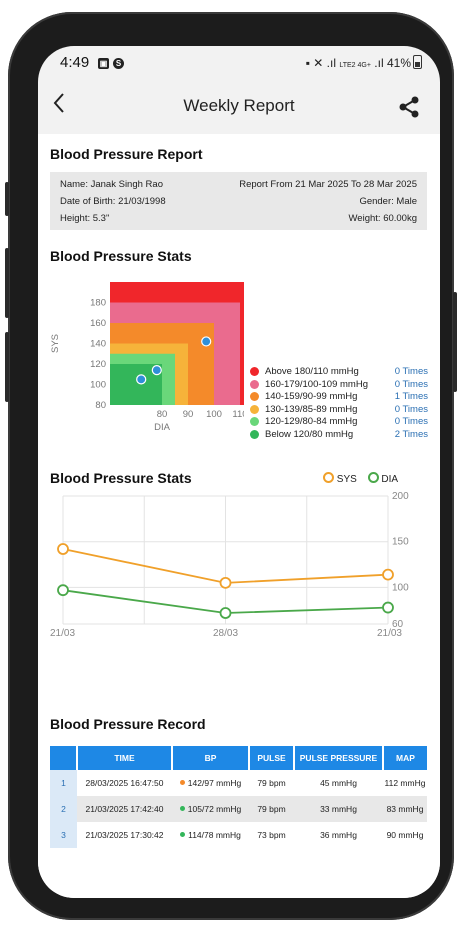 The image size is (462, 928). I want to click on legend-item: Above 180/110 mmHg 0 Times, so click(339, 372).